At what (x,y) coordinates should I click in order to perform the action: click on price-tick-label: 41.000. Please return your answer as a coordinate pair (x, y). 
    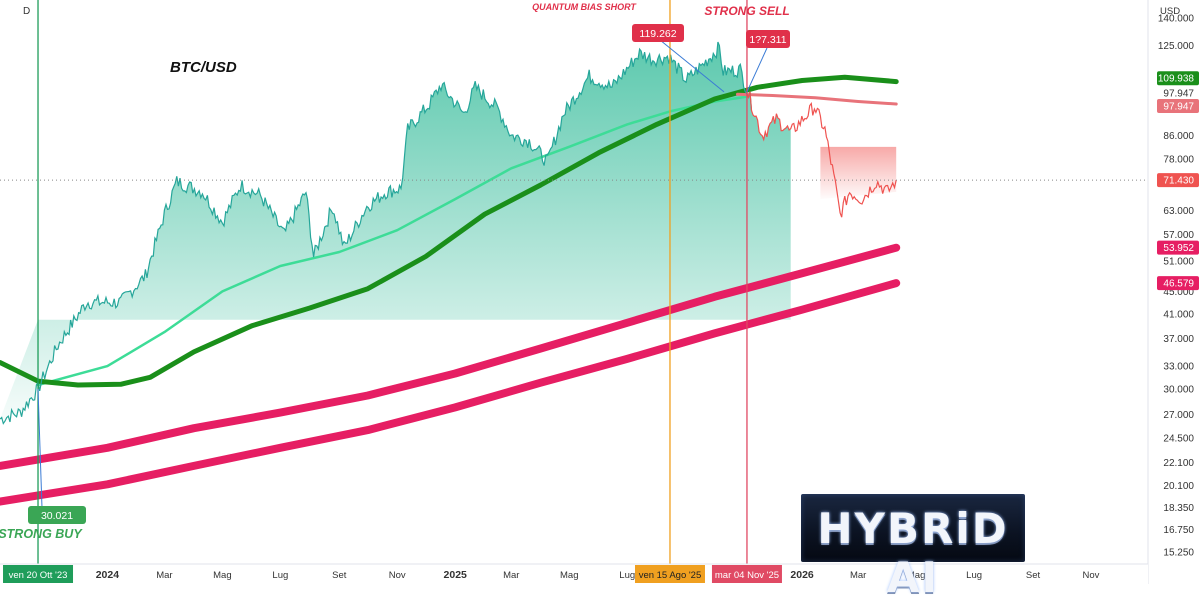
    Looking at the image, I should click on (1178, 314).